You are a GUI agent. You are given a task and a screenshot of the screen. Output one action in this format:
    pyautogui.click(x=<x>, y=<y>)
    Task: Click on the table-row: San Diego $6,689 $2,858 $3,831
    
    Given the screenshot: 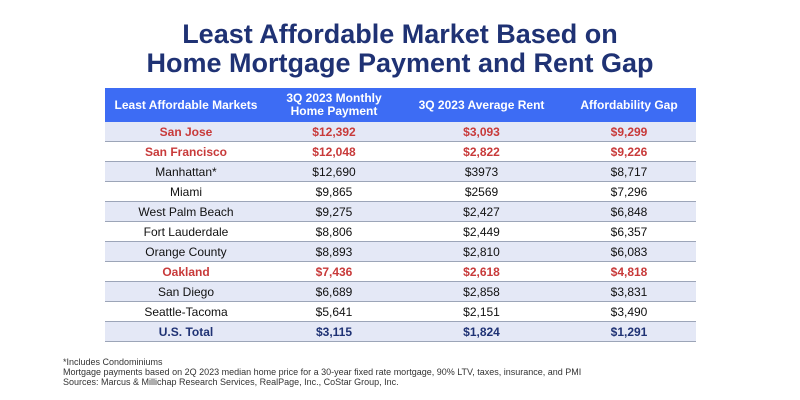 What is the action you would take?
    pyautogui.click(x=400, y=291)
    